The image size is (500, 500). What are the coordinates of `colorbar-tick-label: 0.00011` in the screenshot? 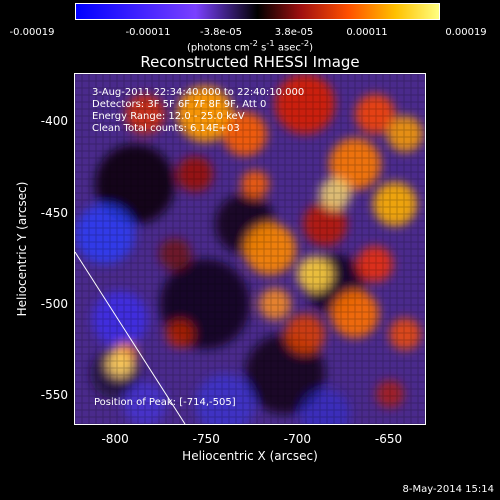 It's located at (367, 32).